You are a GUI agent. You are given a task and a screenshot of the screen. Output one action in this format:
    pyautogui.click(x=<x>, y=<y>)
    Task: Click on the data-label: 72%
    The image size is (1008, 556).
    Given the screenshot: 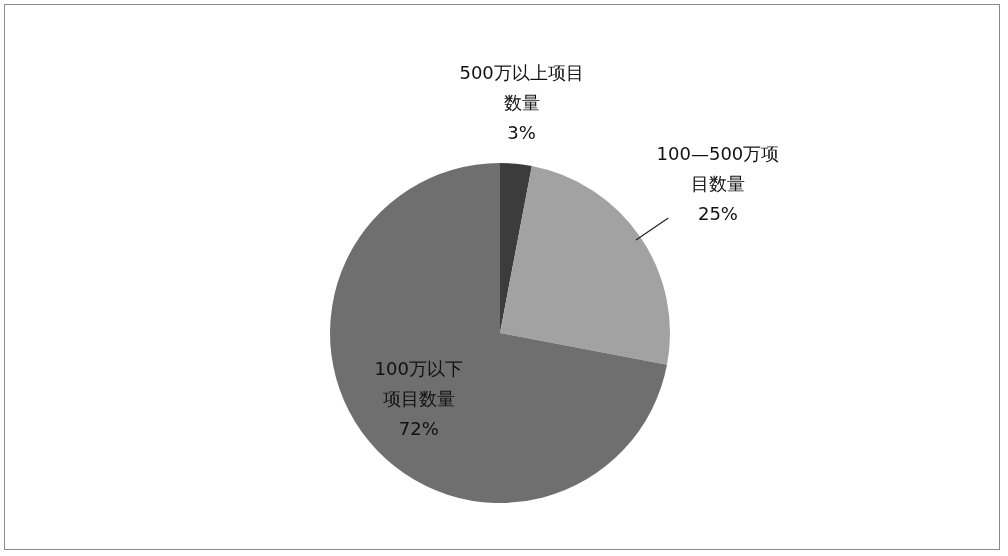 What is the action you would take?
    pyautogui.click(x=418, y=428)
    